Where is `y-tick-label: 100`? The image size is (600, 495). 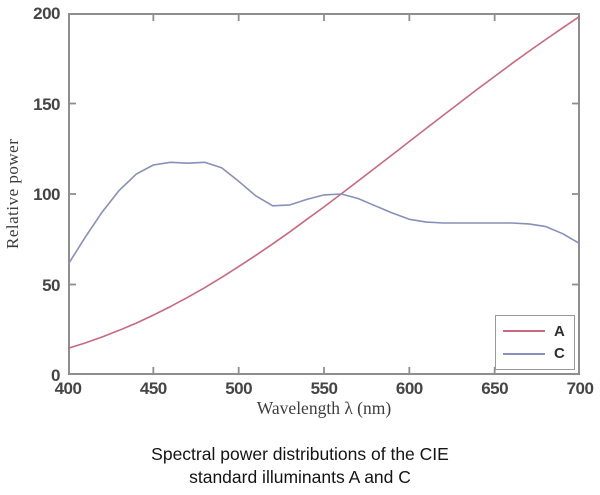
y-tick-label: 100 is located at coordinates (46, 194).